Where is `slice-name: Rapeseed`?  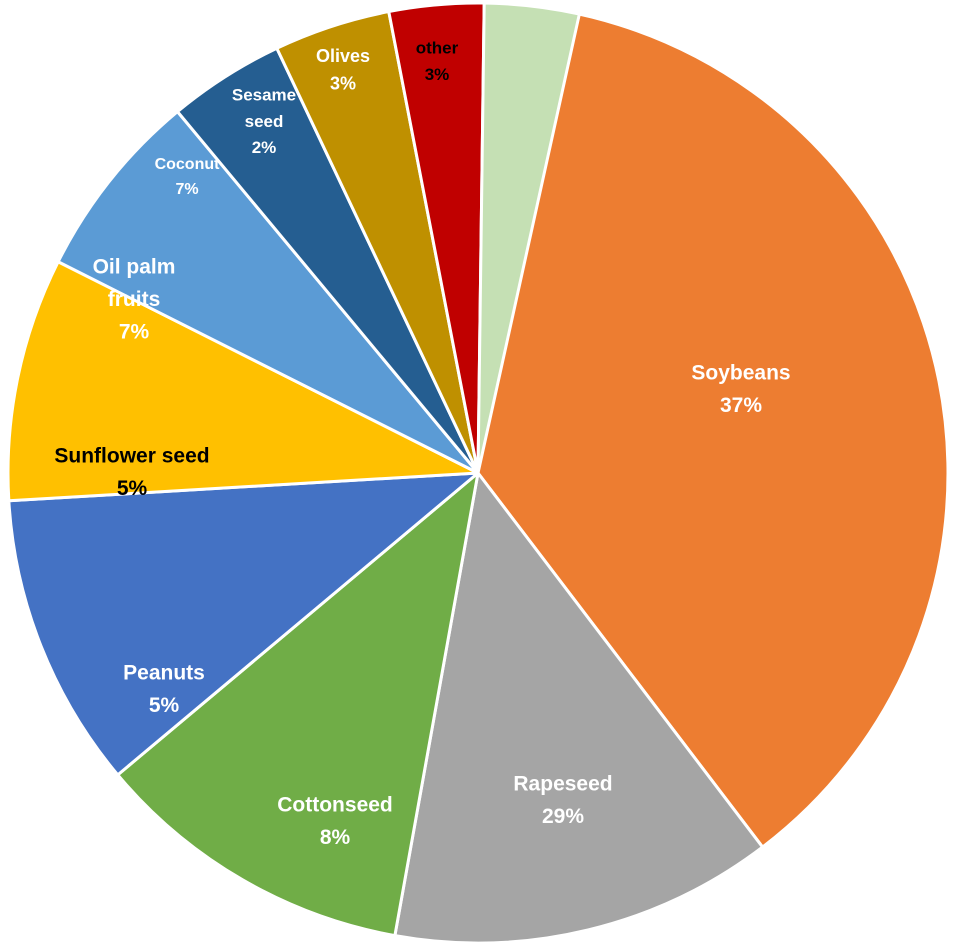 slice-name: Rapeseed is located at coordinates (562, 784).